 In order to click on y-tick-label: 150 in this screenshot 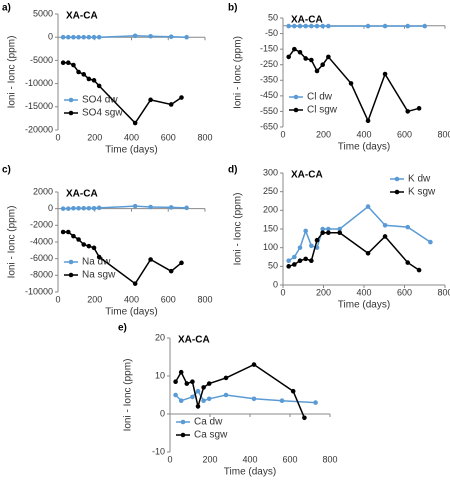, I will do `click(270, 228)`.